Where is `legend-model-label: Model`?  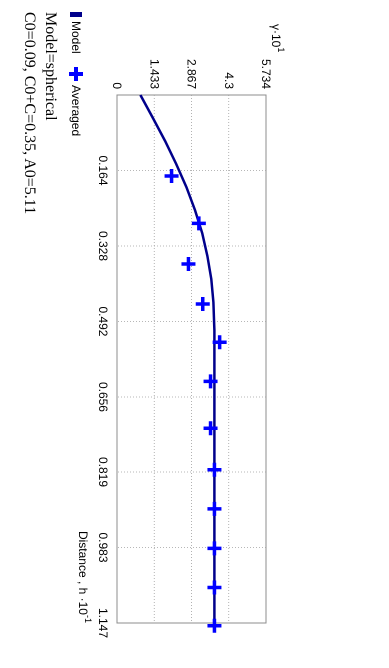
legend-model-label: Model is located at coordinates (76, 37).